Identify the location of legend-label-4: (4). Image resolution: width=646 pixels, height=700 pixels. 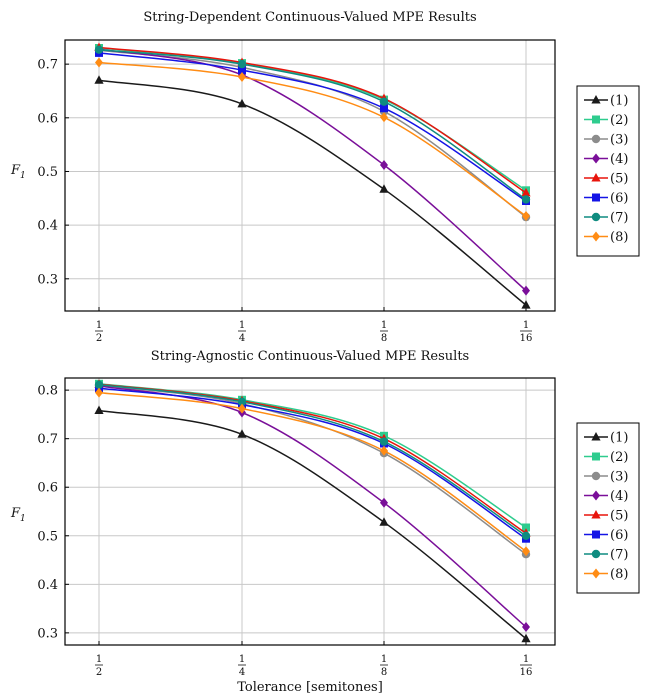
(619, 496).